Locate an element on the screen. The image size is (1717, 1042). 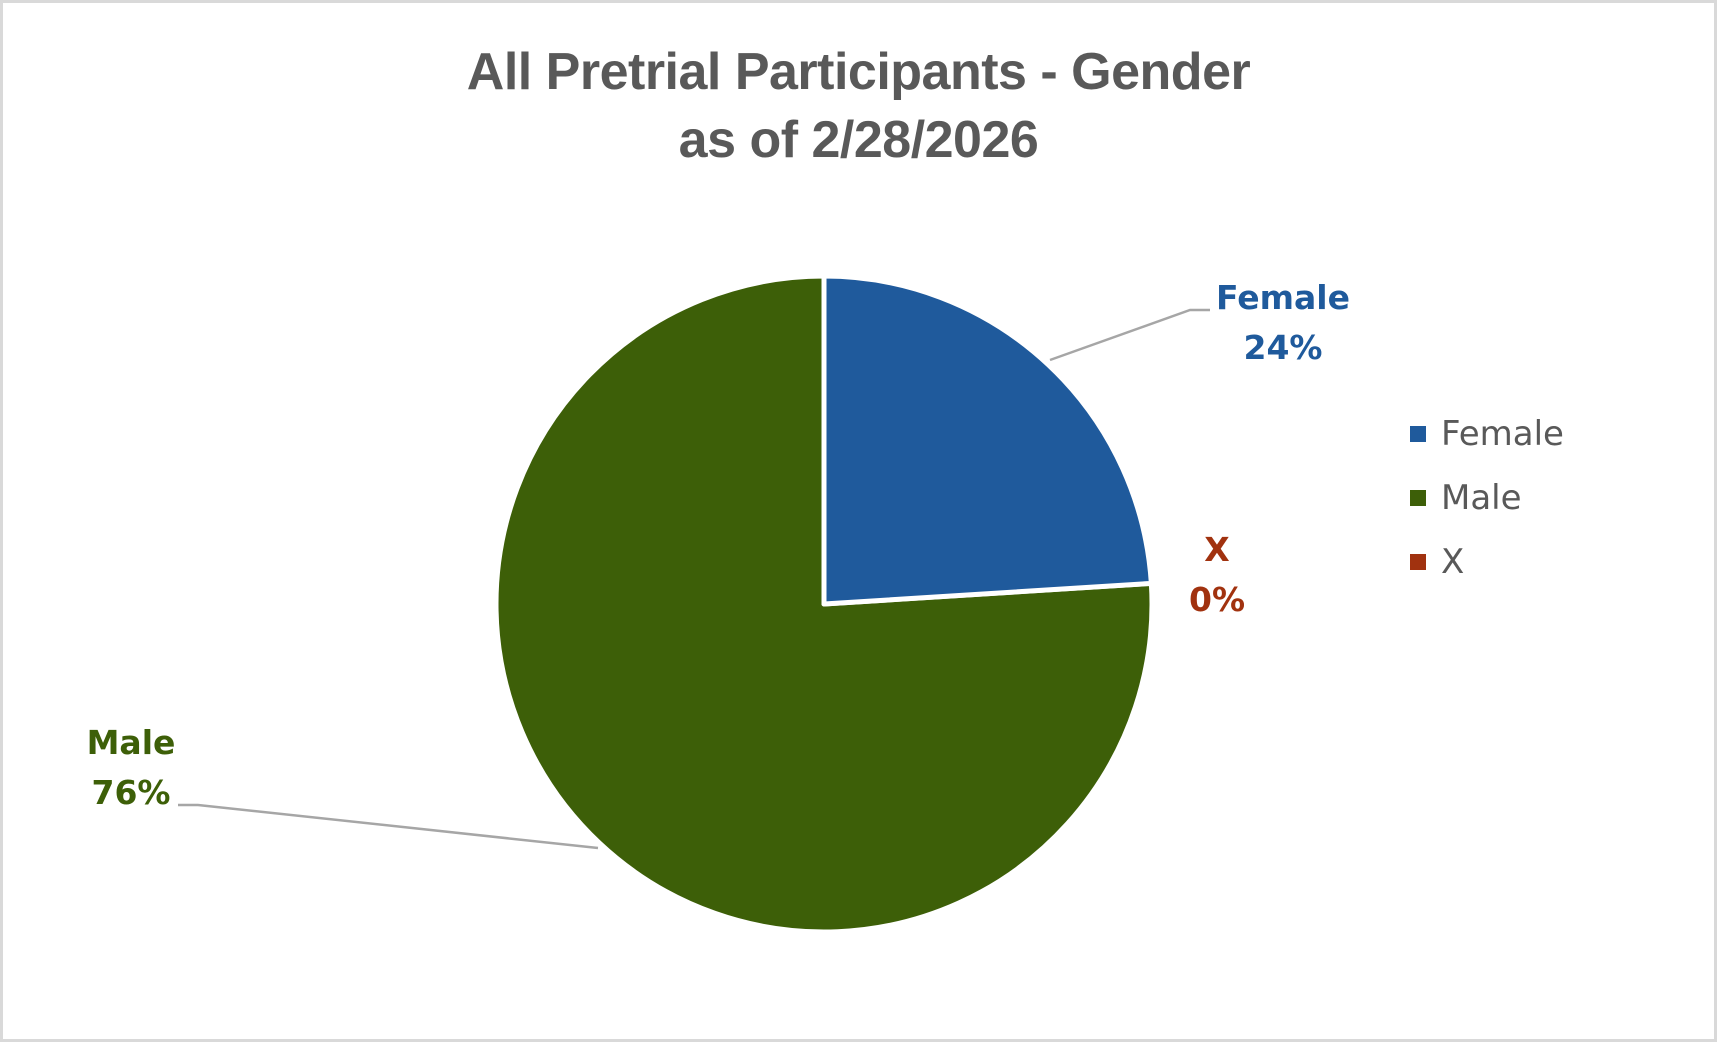
chart-title-line2: as of 2/28/2026 is located at coordinates (858, 140).